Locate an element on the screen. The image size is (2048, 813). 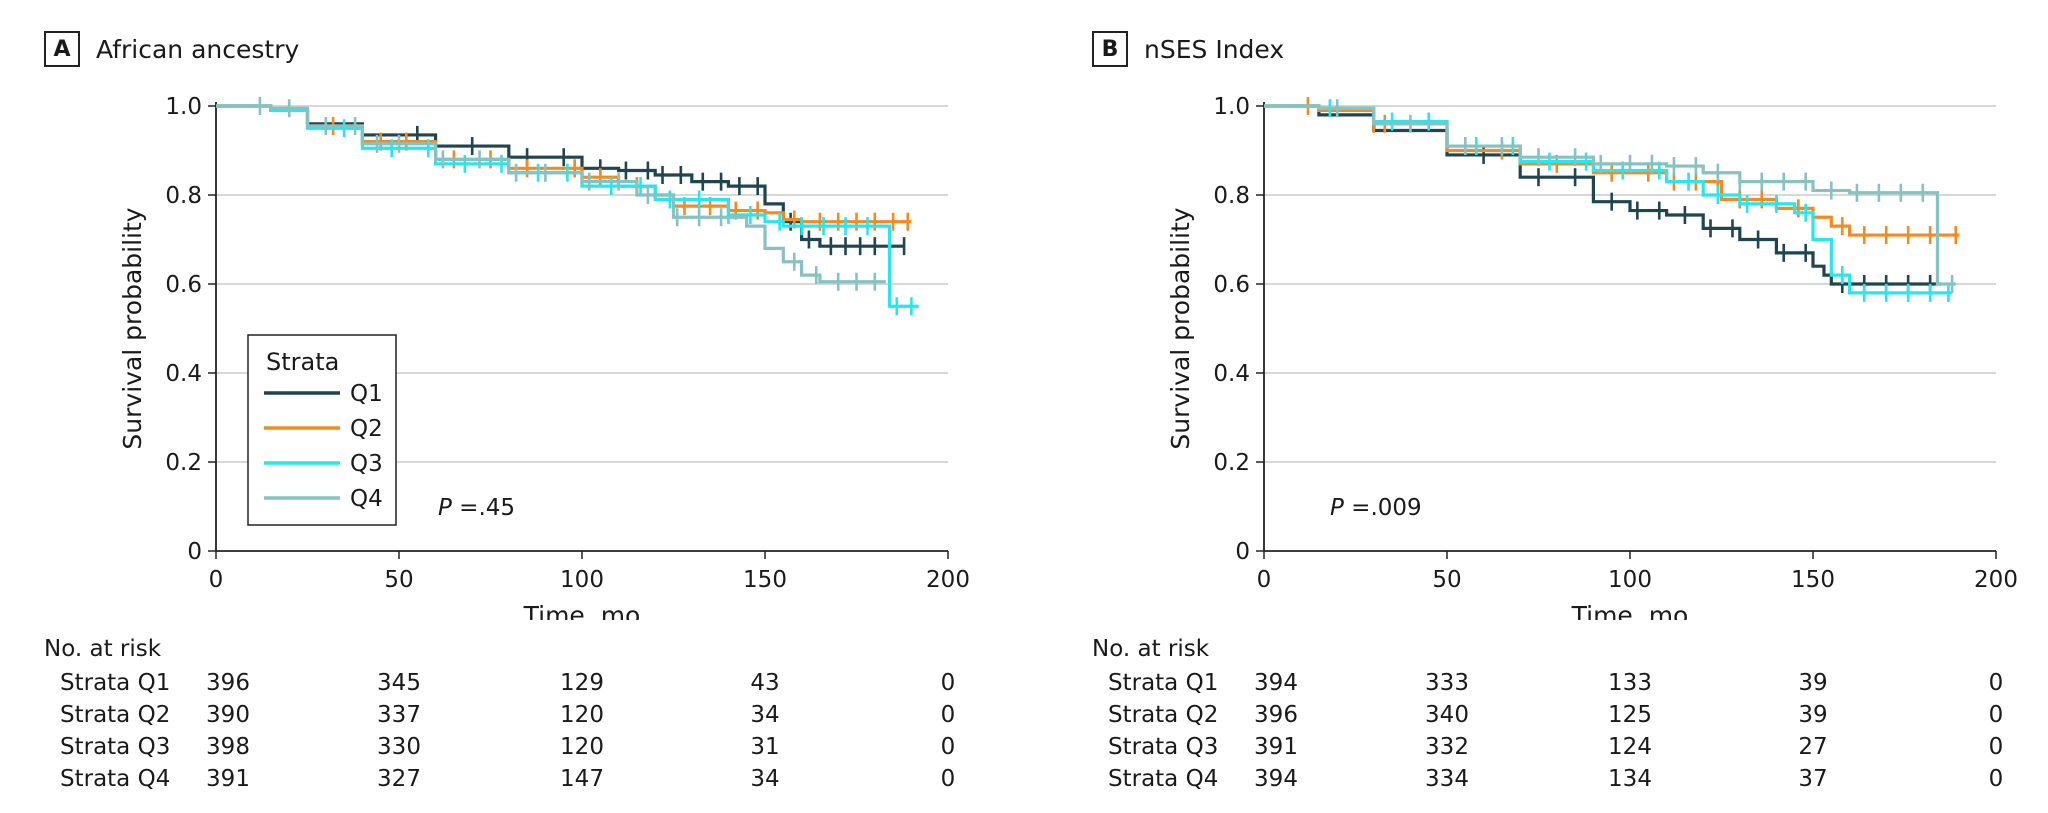
panel-b-header: B nSES Index is located at coordinates (1188, 49).